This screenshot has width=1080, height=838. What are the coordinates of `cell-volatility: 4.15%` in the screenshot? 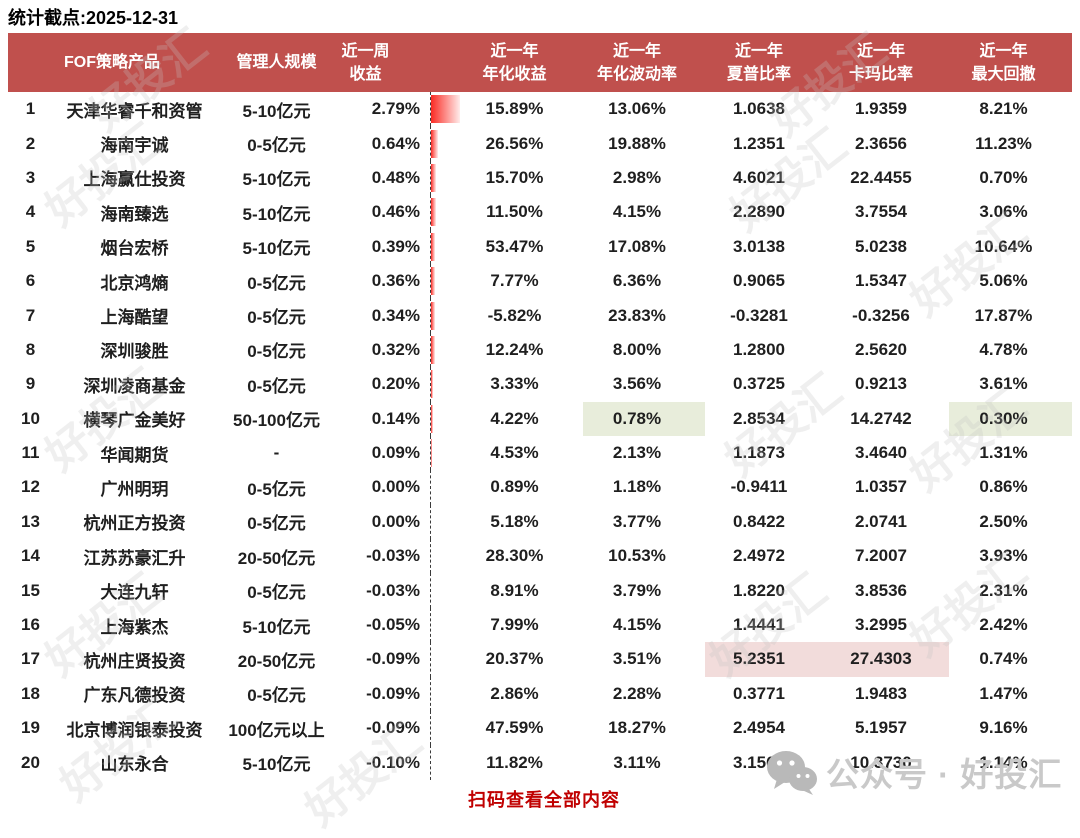 It's located at (637, 212).